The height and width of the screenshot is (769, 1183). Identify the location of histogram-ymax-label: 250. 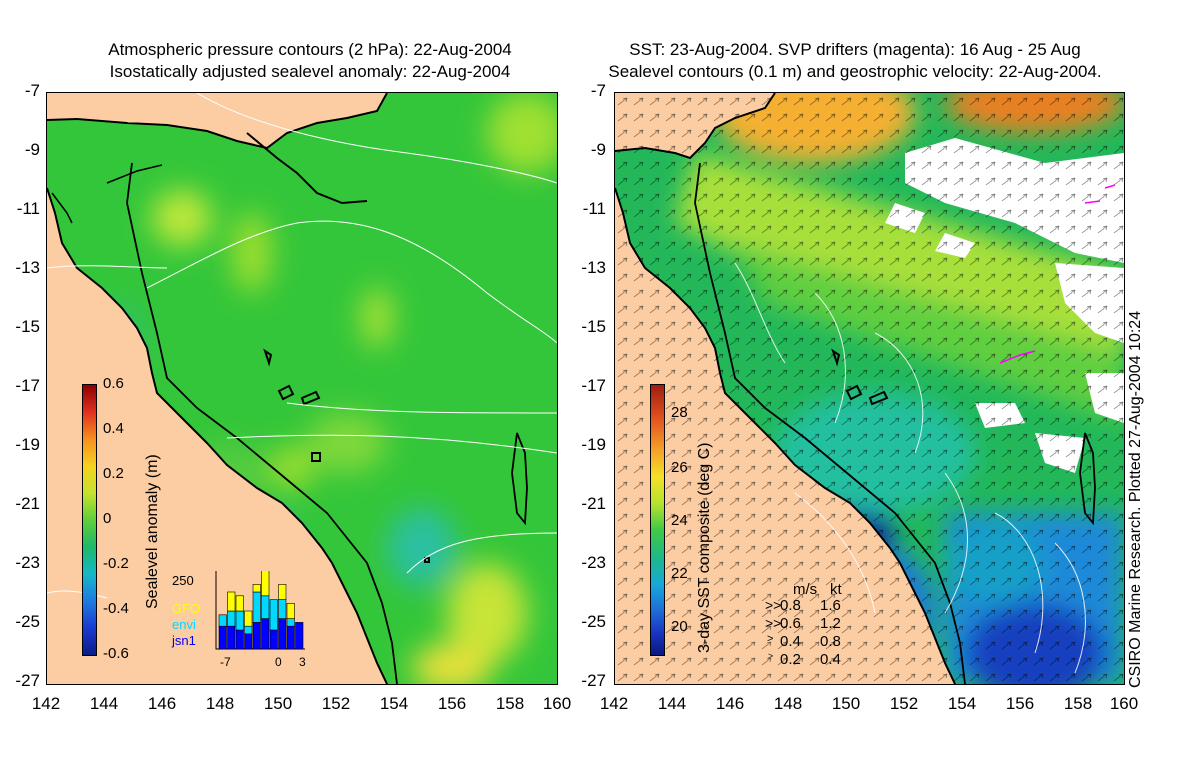
(183, 580).